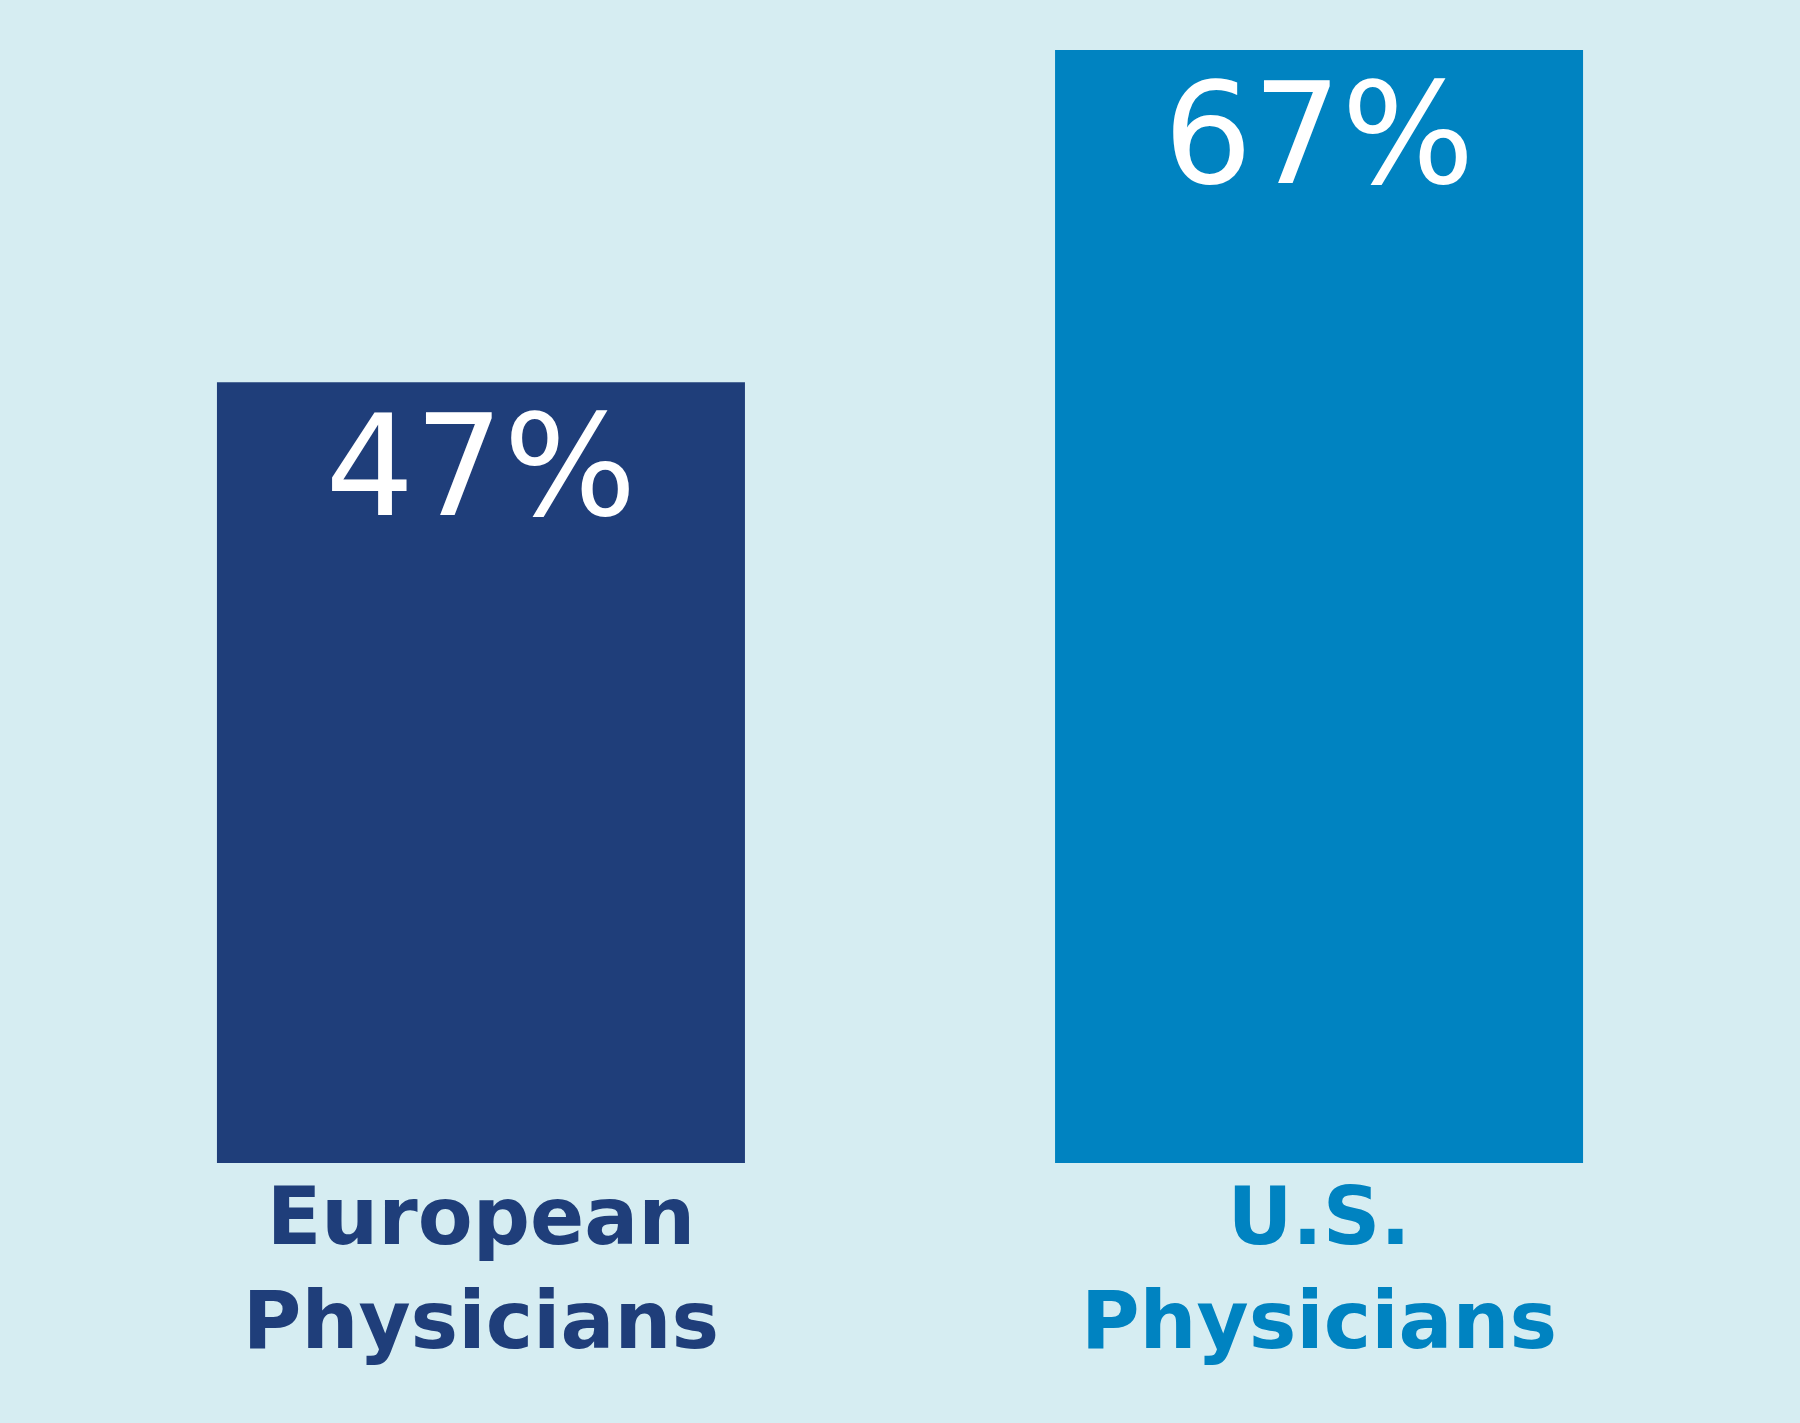  I want to click on x-tick-label: European Physicians, so click(481, 1268).